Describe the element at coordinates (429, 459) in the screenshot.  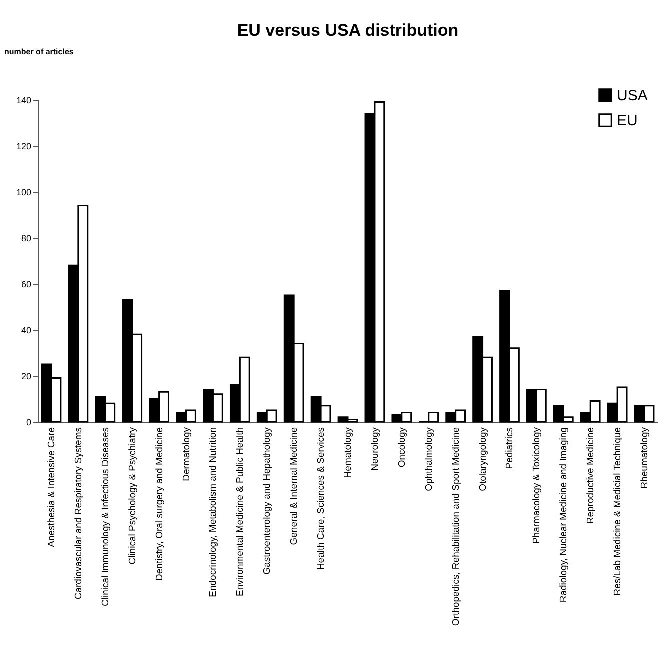
I see `x-tick-label: Ophthalmology` at that location.